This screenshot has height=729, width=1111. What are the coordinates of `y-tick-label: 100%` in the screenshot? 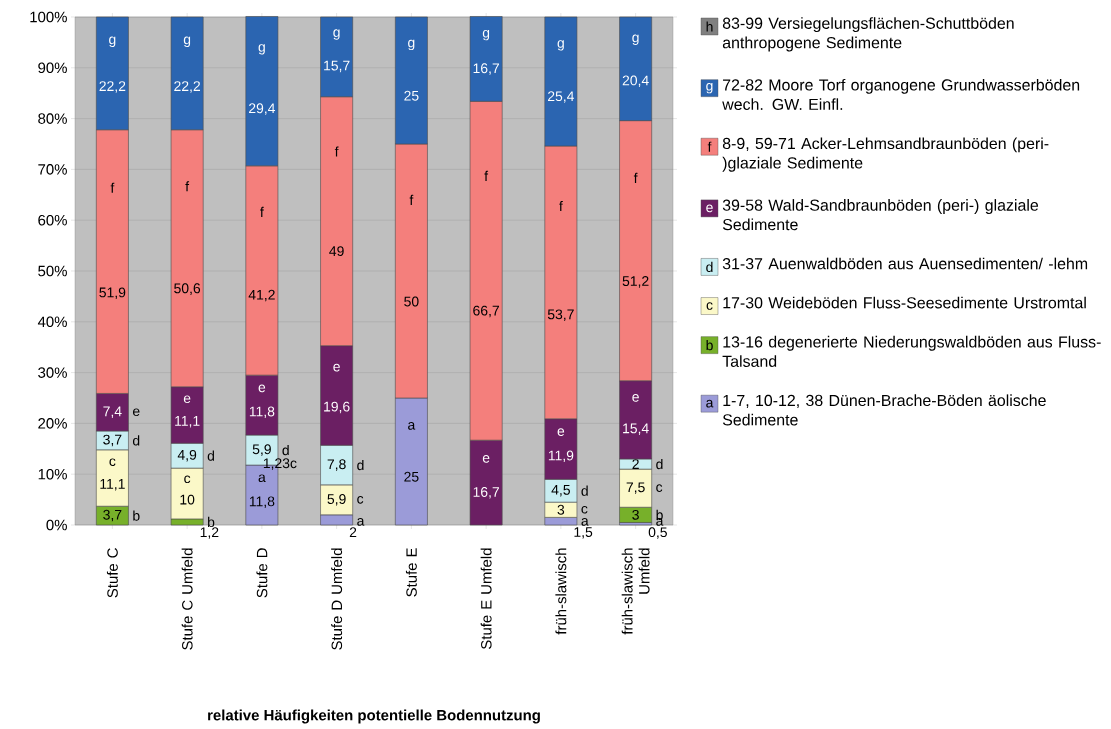 It's located at (48, 17).